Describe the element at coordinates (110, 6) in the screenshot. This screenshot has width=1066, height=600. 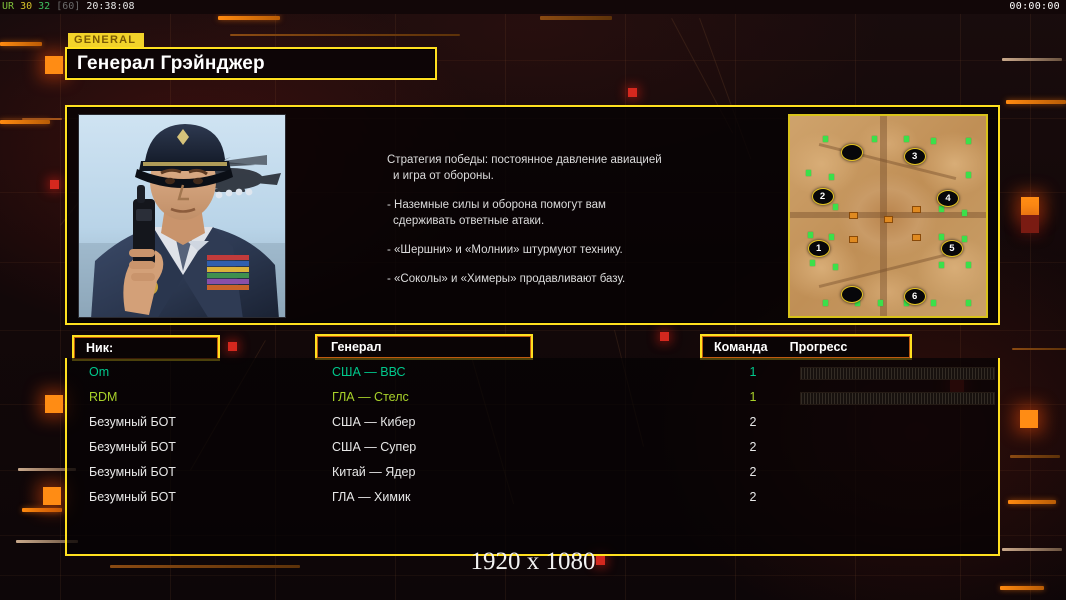
I see `status-clock: 20:38:08` at that location.